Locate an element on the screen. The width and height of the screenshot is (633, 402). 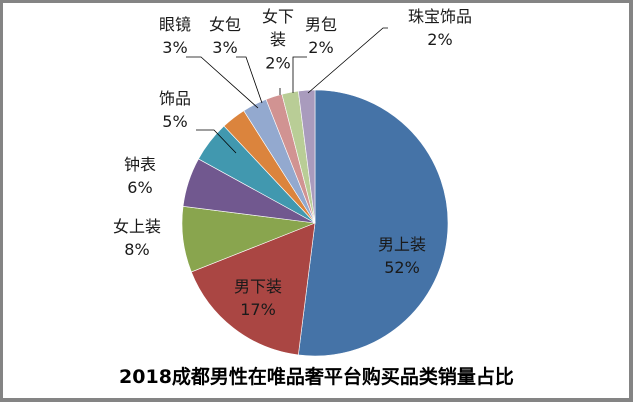
data-label-6: 女包 3% is located at coordinates (225, 36).